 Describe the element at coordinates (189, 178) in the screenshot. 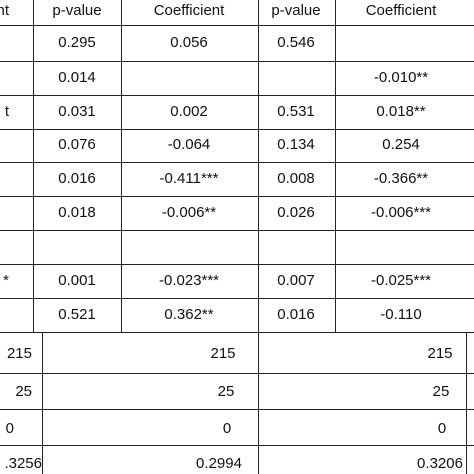

I see `coefficient-cell: -0.411***` at that location.